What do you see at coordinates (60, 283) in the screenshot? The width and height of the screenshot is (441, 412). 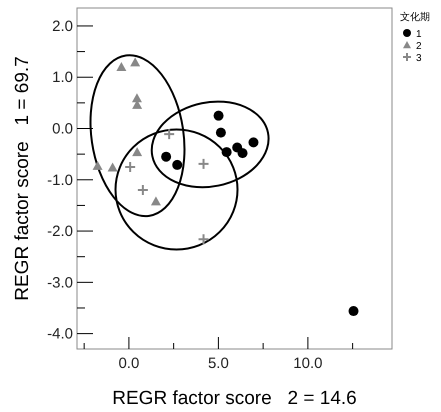 I see `y-tick-label: -3.0` at bounding box center [60, 283].